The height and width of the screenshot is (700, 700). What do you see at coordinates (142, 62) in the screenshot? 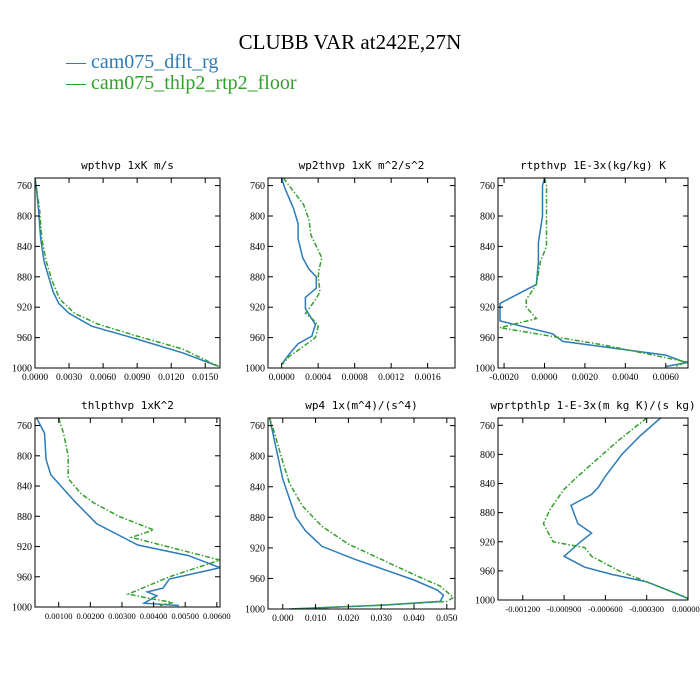
I see `legend-entry-dflt: — cam075_dflt_rg` at bounding box center [142, 62].